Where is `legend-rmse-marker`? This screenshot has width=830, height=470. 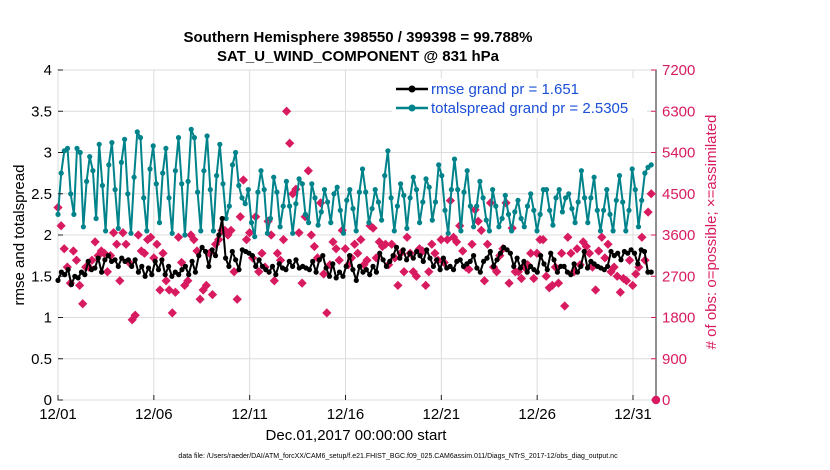
legend-rmse-marker is located at coordinates (412, 89).